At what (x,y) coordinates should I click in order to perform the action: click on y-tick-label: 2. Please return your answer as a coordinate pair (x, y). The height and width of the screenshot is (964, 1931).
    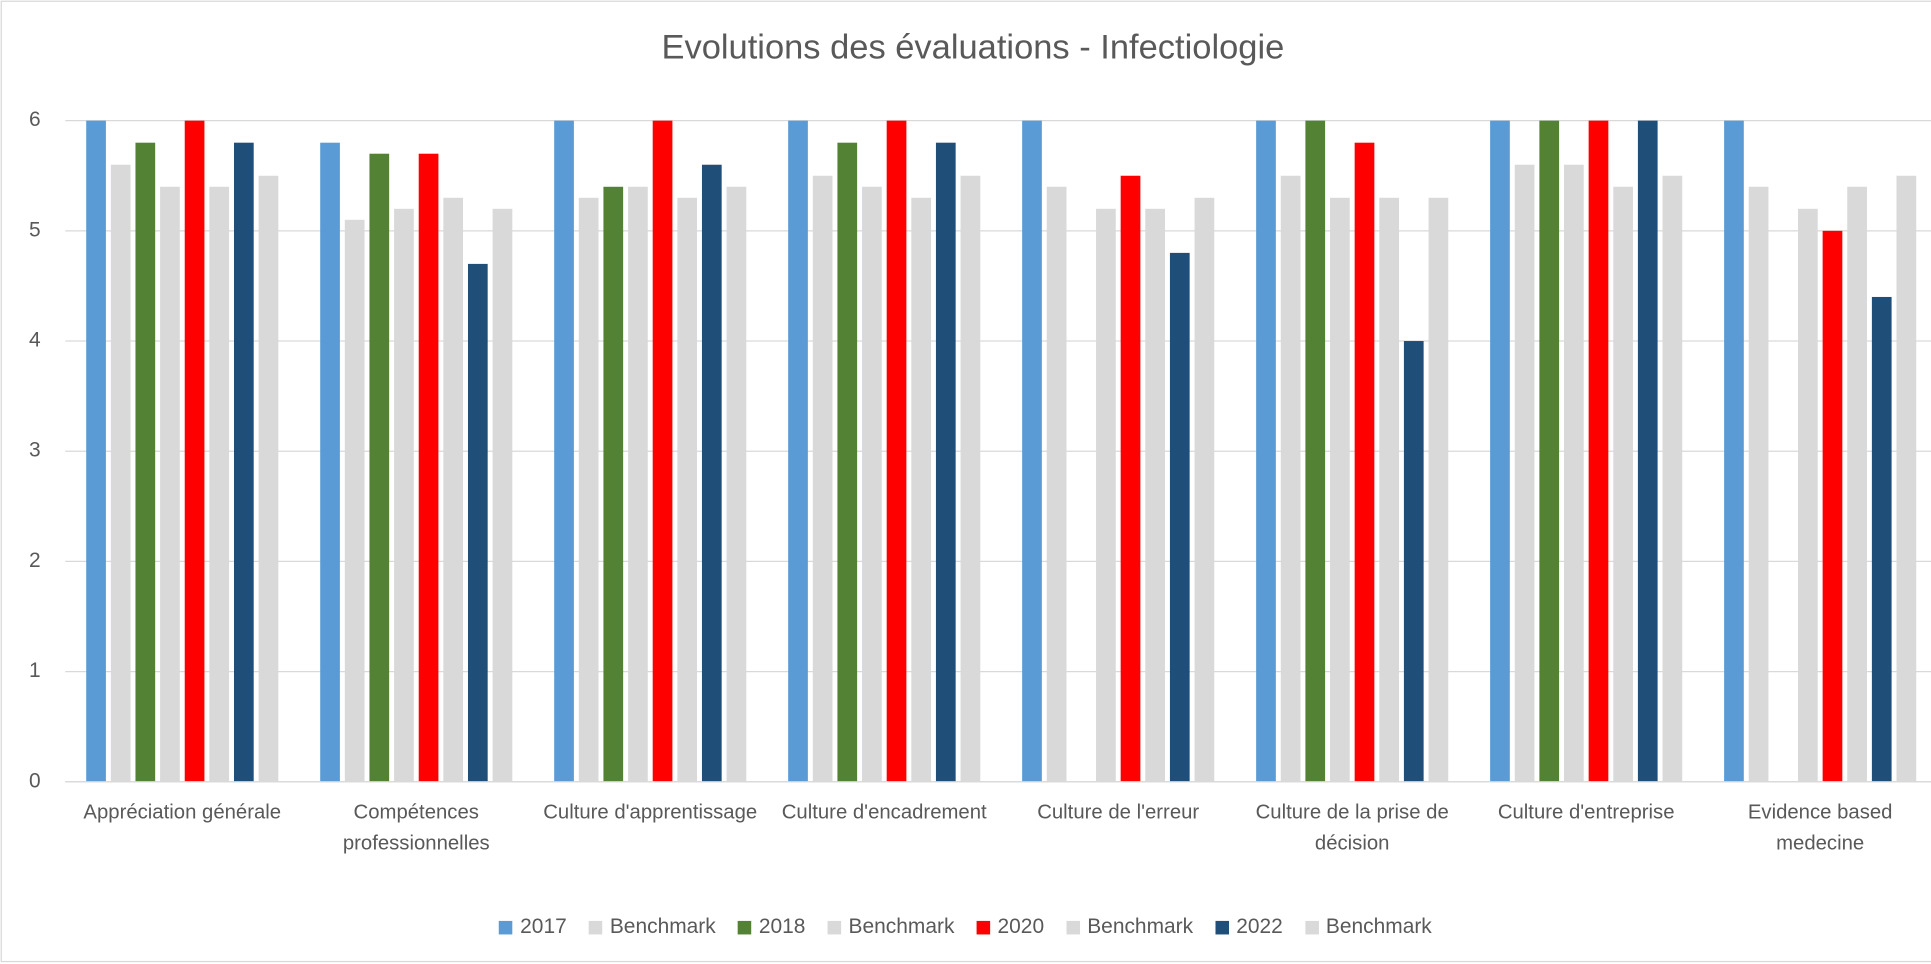
    Looking at the image, I should click on (35, 560).